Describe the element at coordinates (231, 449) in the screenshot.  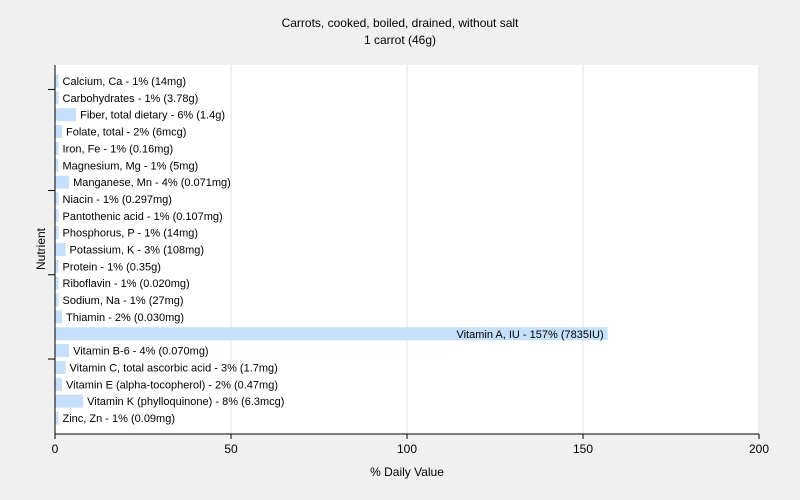
I see `x-tick-label: 50` at that location.